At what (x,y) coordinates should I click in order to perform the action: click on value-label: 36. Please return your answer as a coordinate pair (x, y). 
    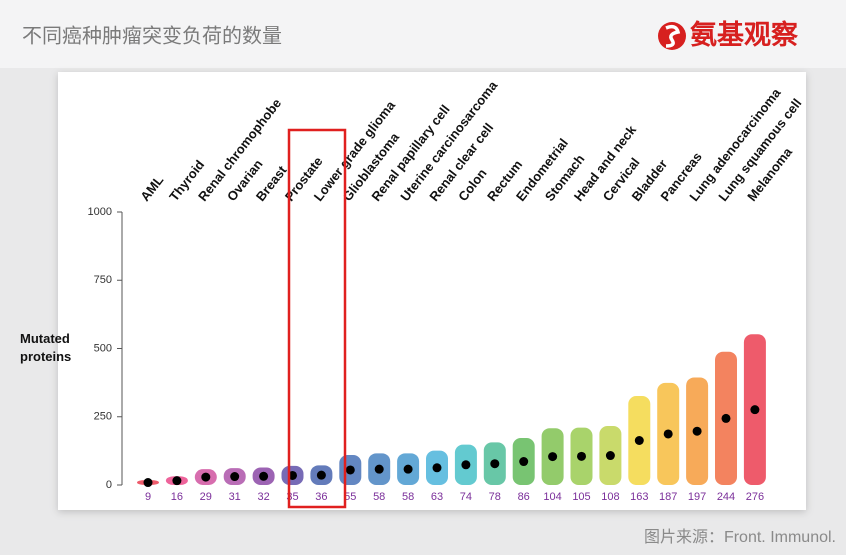
    Looking at the image, I should click on (321, 497).